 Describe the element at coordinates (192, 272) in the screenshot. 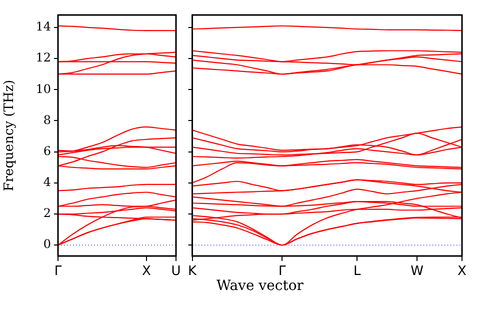

I see `x-tick-label: K` at that location.